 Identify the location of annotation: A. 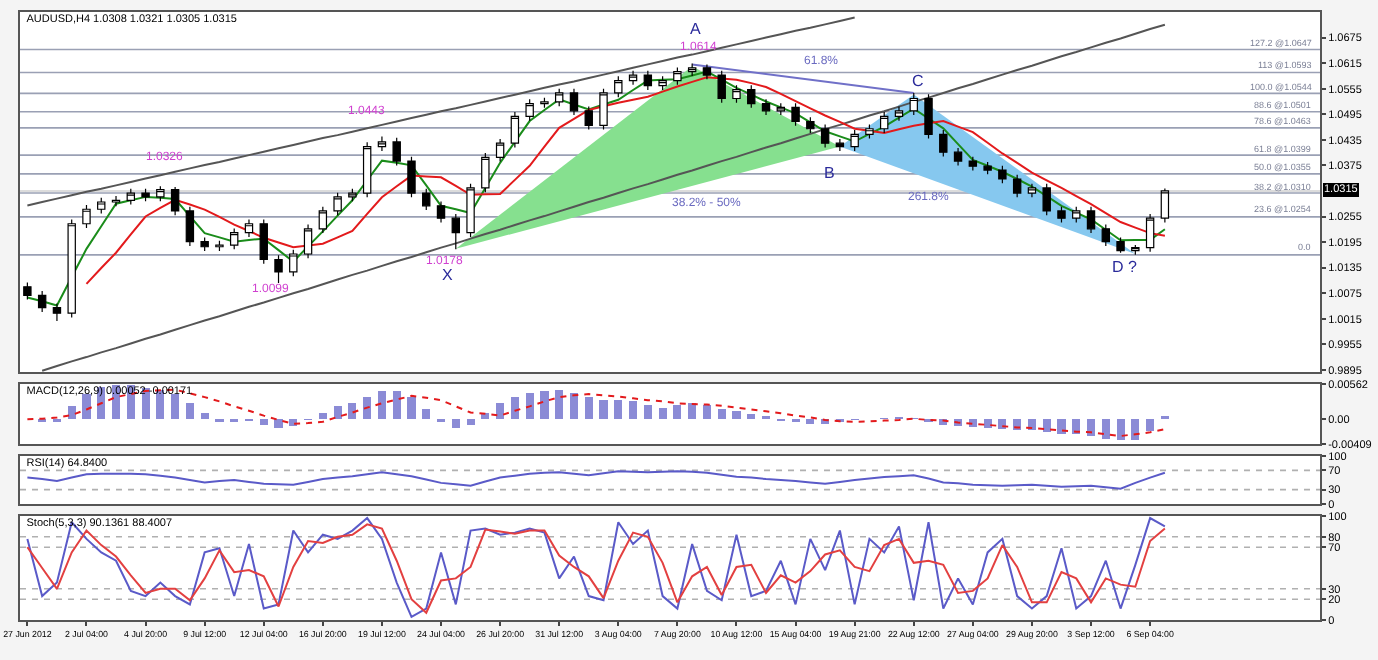
(696, 29).